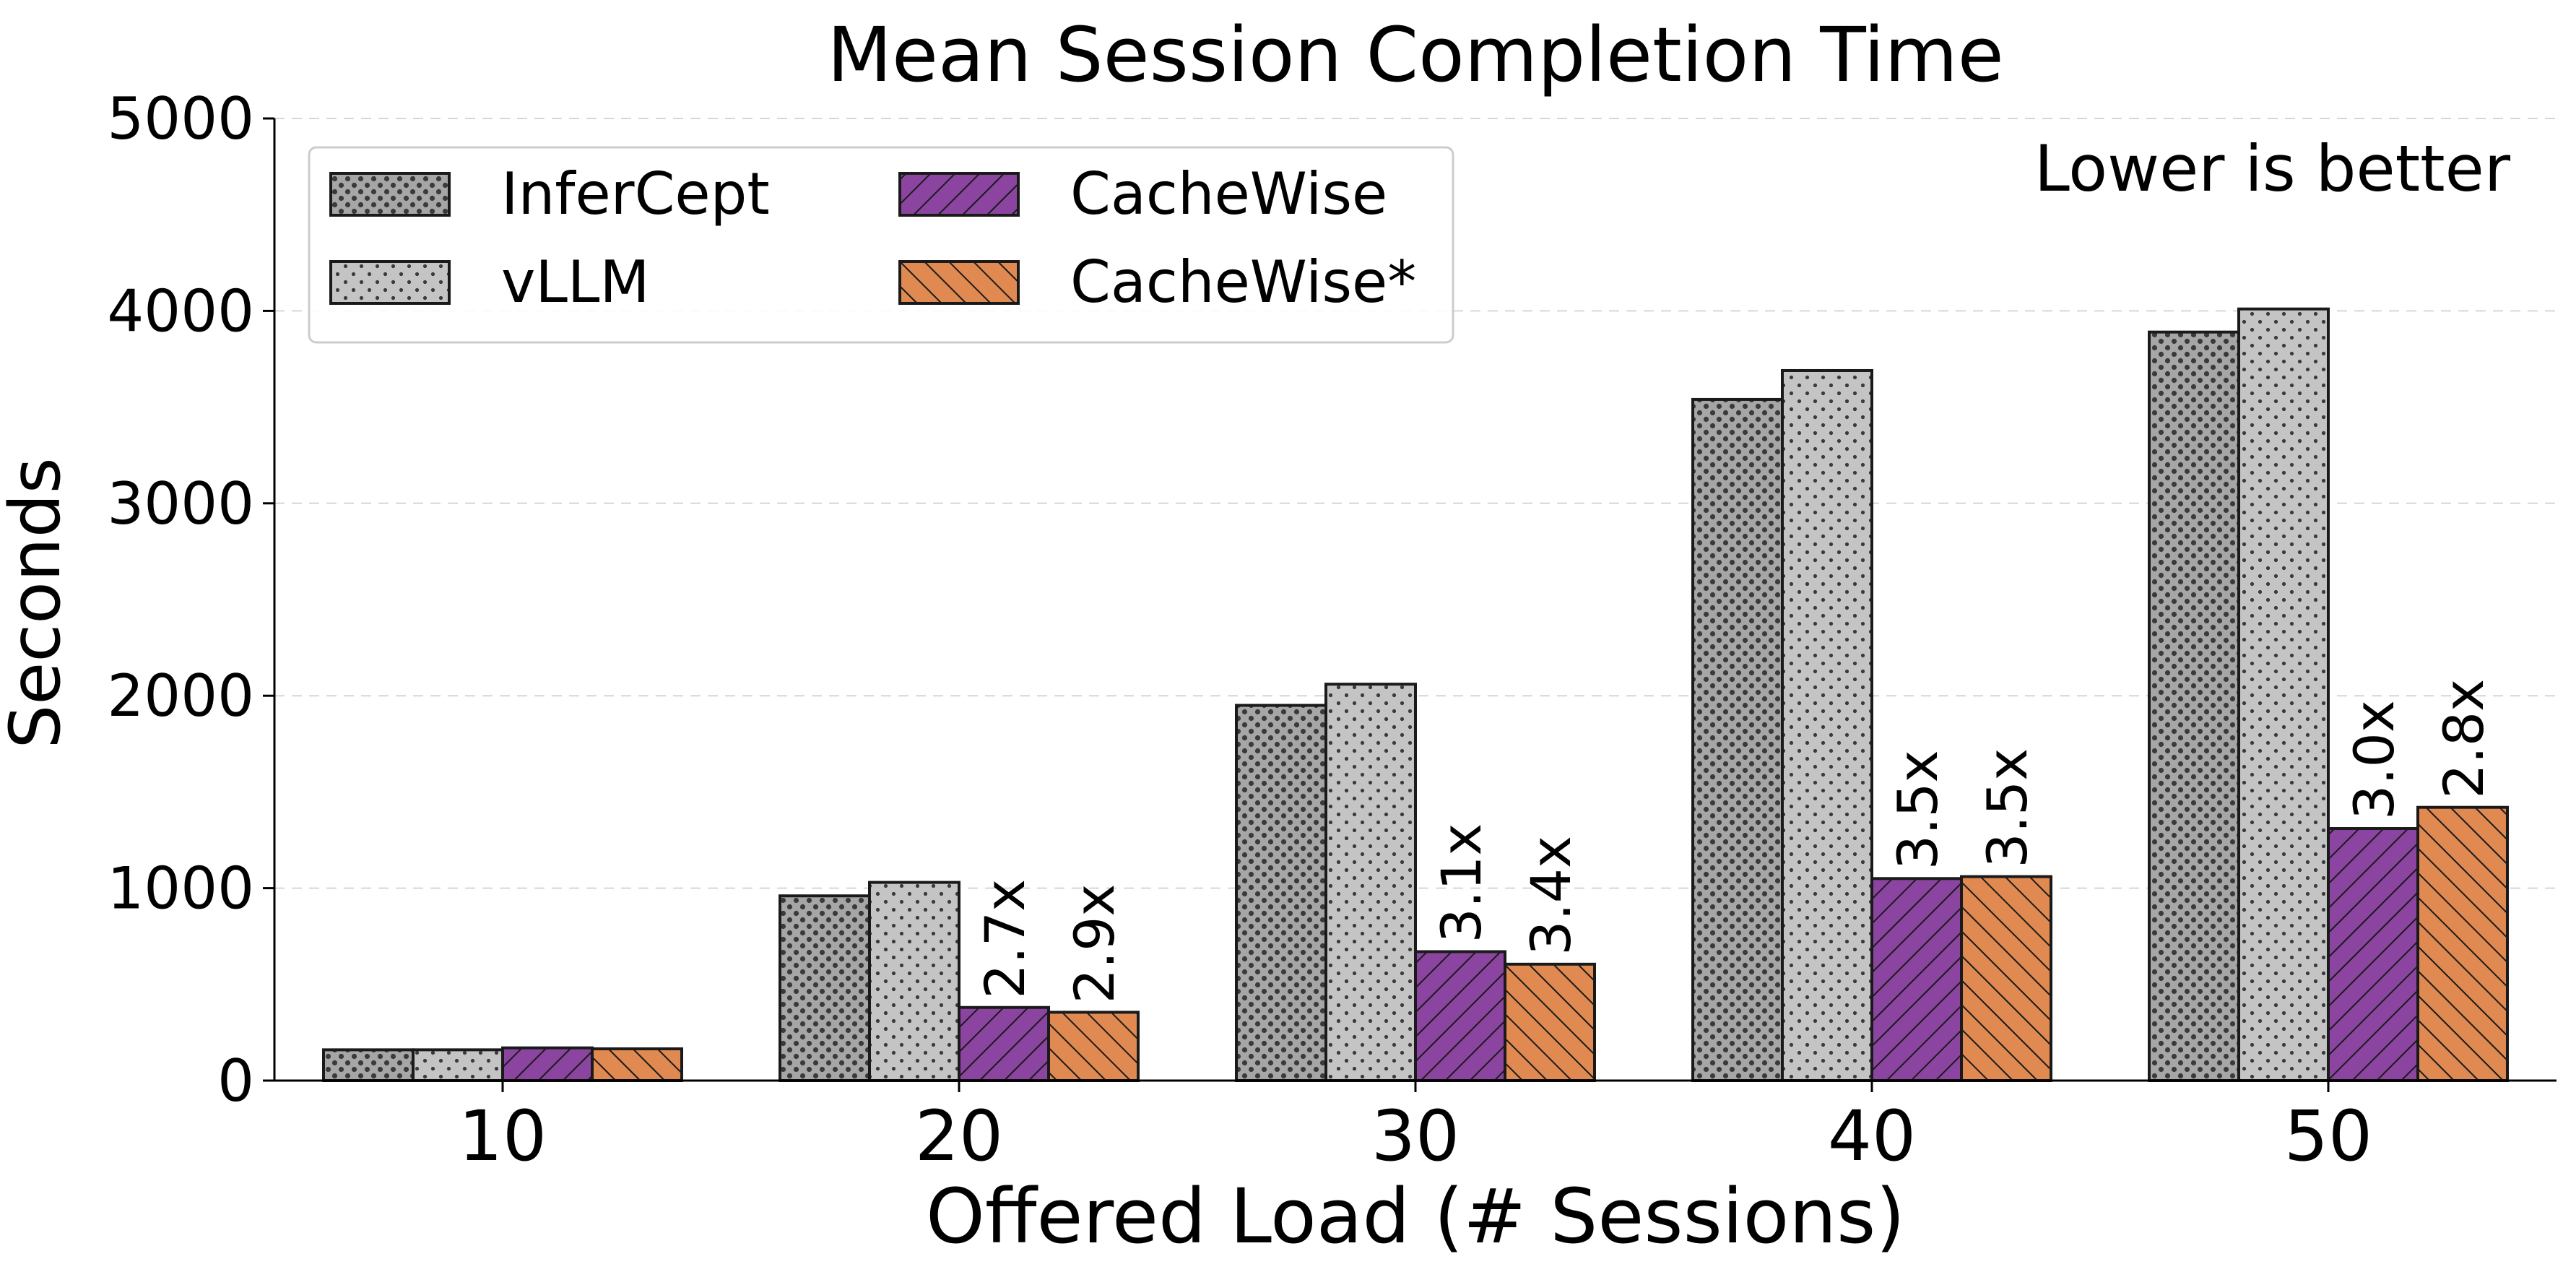  Describe the element at coordinates (2462, 944) in the screenshot. I see `bar-cachewise--50` at that location.